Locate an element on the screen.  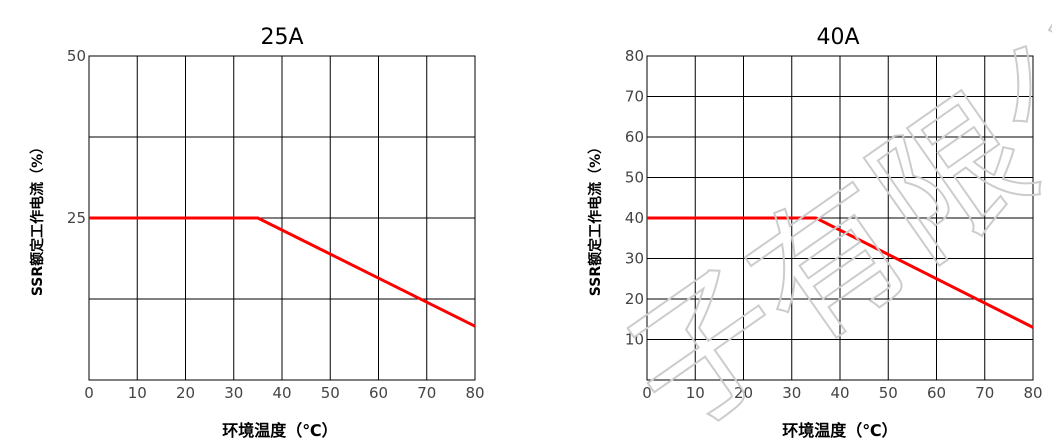
y-tick-label: 20 is located at coordinates (634, 299).